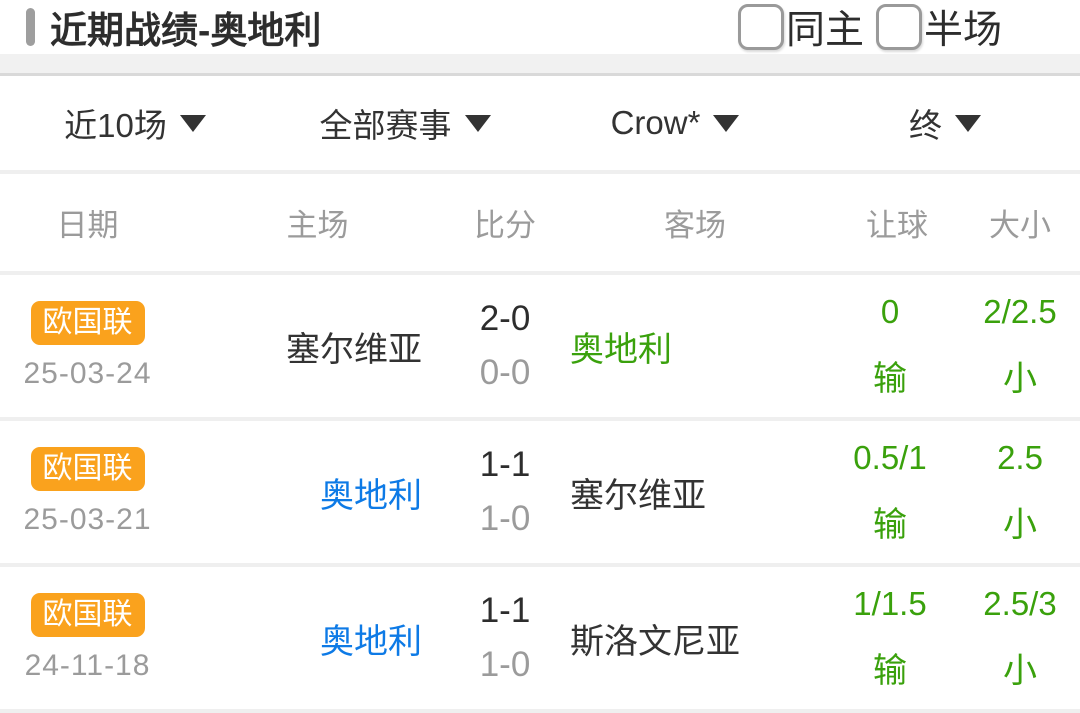 This screenshot has width=1080, height=713. I want to click on away-team-name: 斯洛文尼亚, so click(655, 641).